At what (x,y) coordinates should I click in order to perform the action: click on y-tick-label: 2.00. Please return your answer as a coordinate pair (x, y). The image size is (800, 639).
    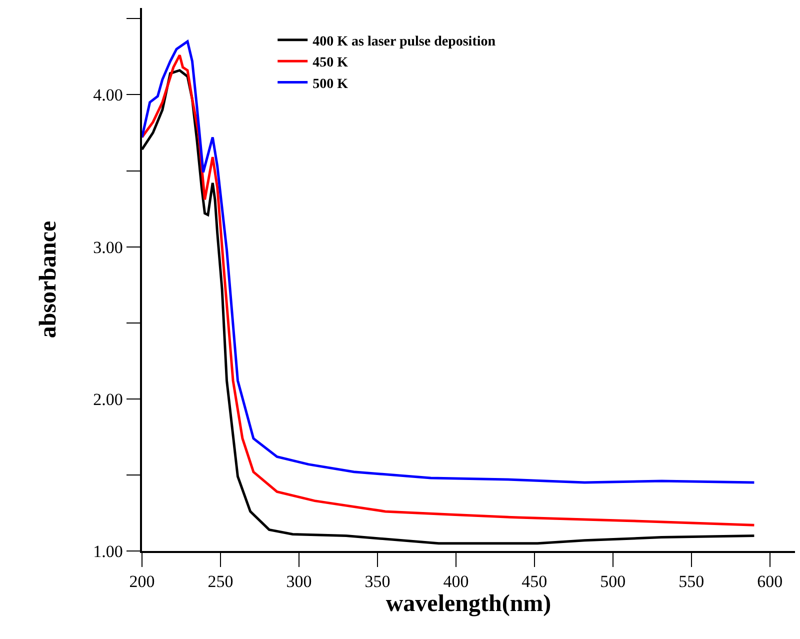
    Looking at the image, I should click on (108, 399).